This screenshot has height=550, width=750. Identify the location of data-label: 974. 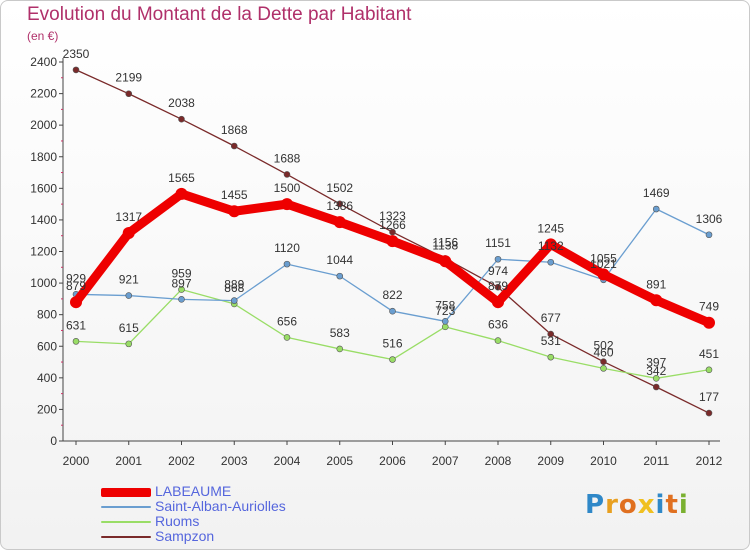
(498, 271).